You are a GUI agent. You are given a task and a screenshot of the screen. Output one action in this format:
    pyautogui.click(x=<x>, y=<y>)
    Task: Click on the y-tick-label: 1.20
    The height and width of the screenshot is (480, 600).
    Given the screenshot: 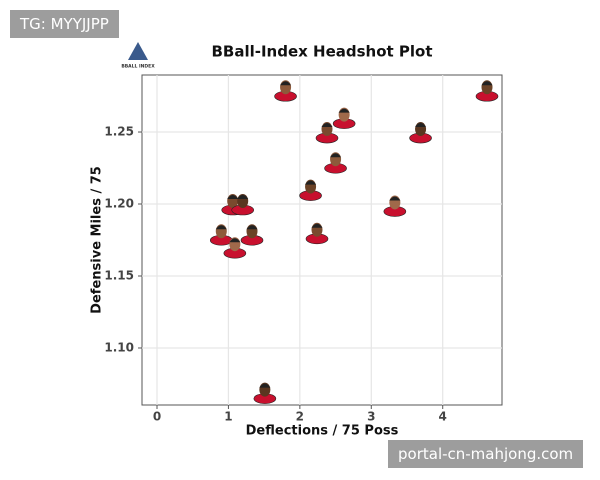 What is the action you would take?
    pyautogui.click(x=119, y=204)
    